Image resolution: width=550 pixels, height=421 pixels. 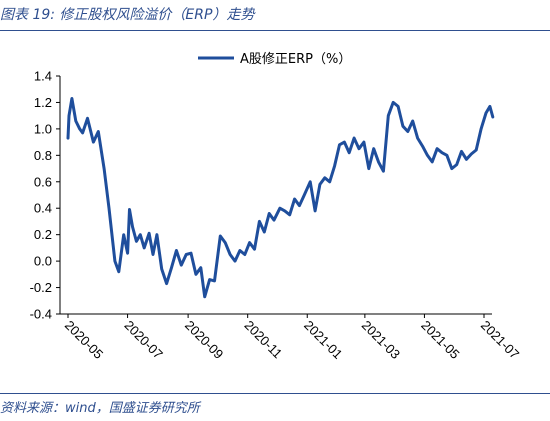 What do you see at coordinates (323, 340) in the screenshot?
I see `x-tick-label: 2021-01` at bounding box center [323, 340].